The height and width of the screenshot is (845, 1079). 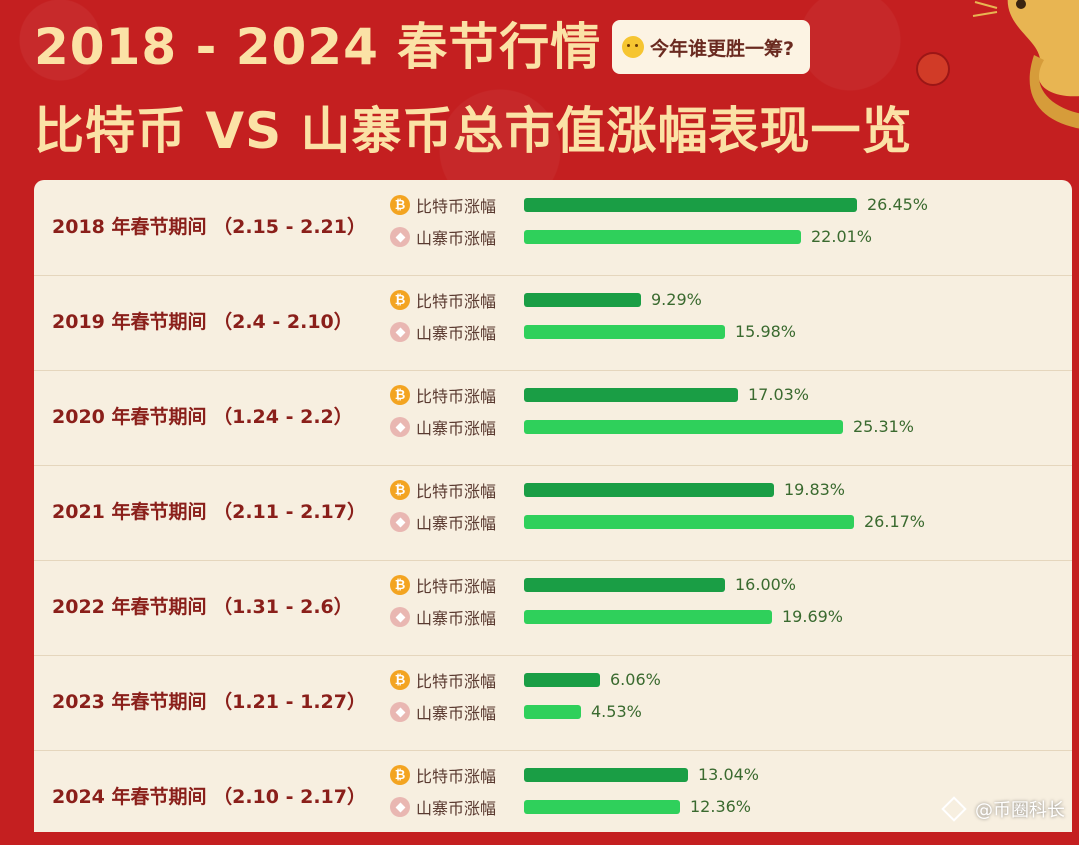 I want to click on value-label: 9.29%, so click(x=676, y=299).